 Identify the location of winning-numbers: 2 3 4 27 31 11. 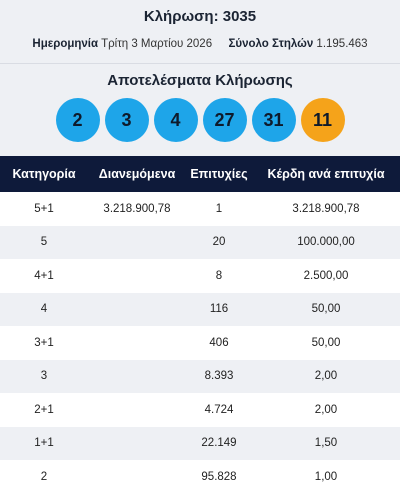
(200, 120).